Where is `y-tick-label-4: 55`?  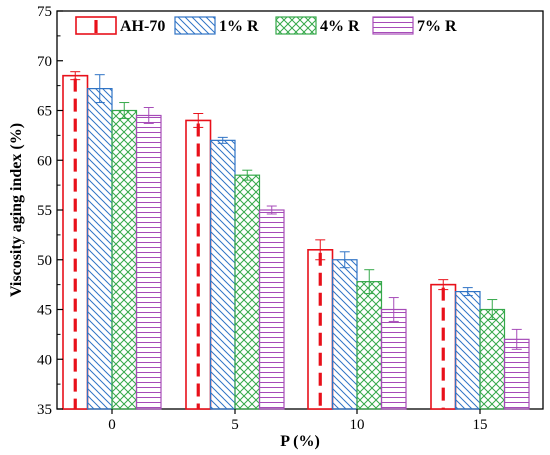
y-tick-label-4: 55 is located at coordinates (44, 211).